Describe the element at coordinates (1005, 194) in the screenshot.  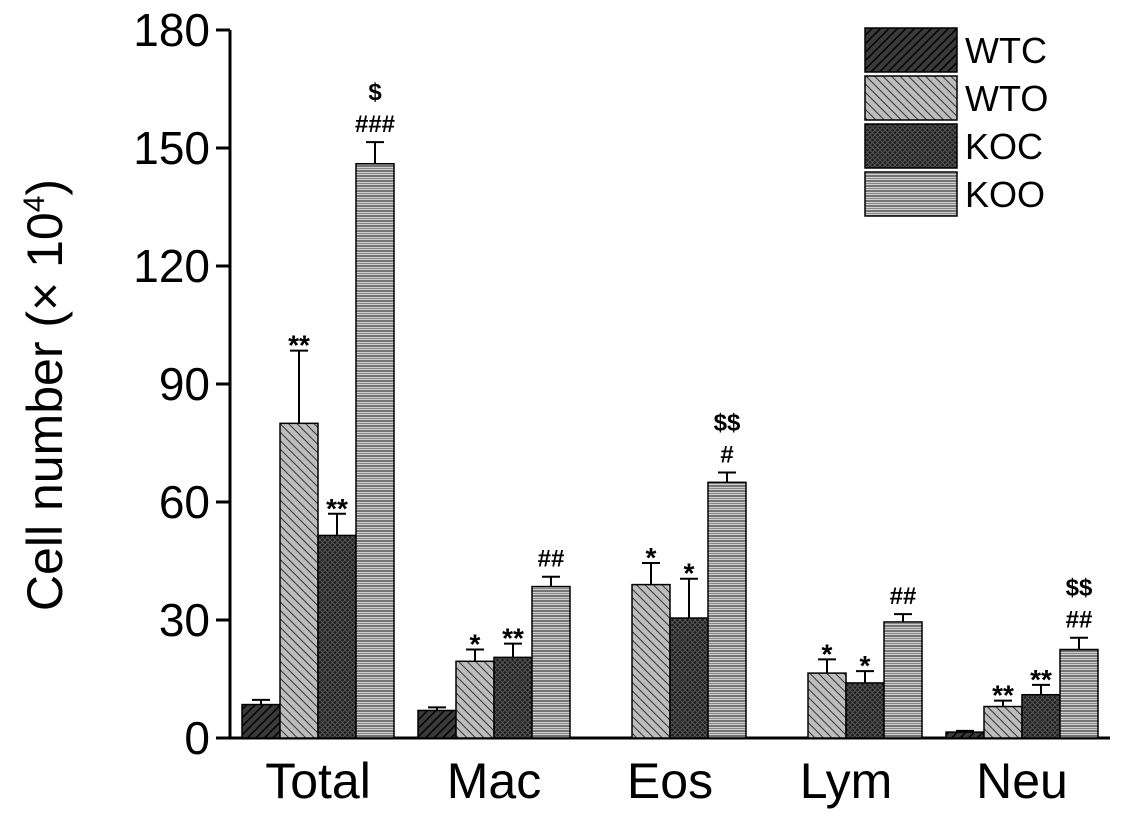
I see `legend-label-koo: KOO` at that location.